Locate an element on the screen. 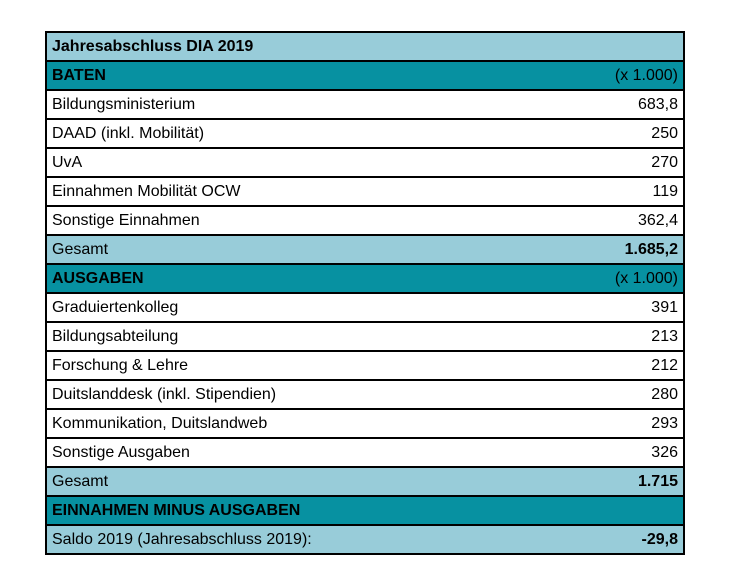 The width and height of the screenshot is (741, 587). total-value: 1.685,2 is located at coordinates (651, 249).